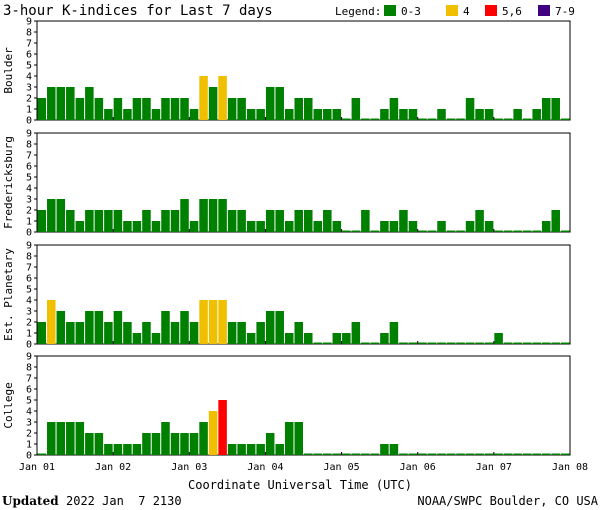 This screenshot has width=600, height=510. Describe the element at coordinates (565, 11) in the screenshot. I see `legend-entry: 7-9` at that location.